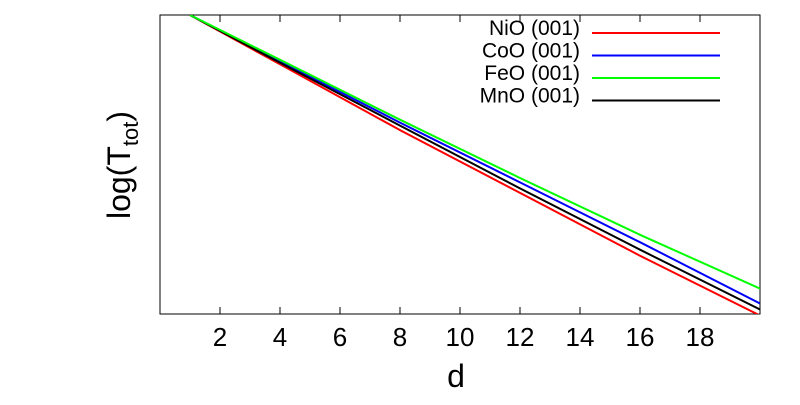 The image size is (800, 405). Describe the element at coordinates (600, 62) in the screenshot. I see `legend: NiO (001)CoO (001)FeO (001)MnO (001)` at that location.